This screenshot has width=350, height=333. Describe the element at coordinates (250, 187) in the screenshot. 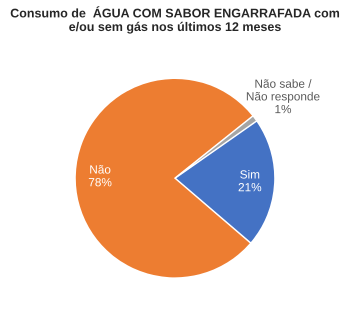

I see `data-label: 21%` at that location.